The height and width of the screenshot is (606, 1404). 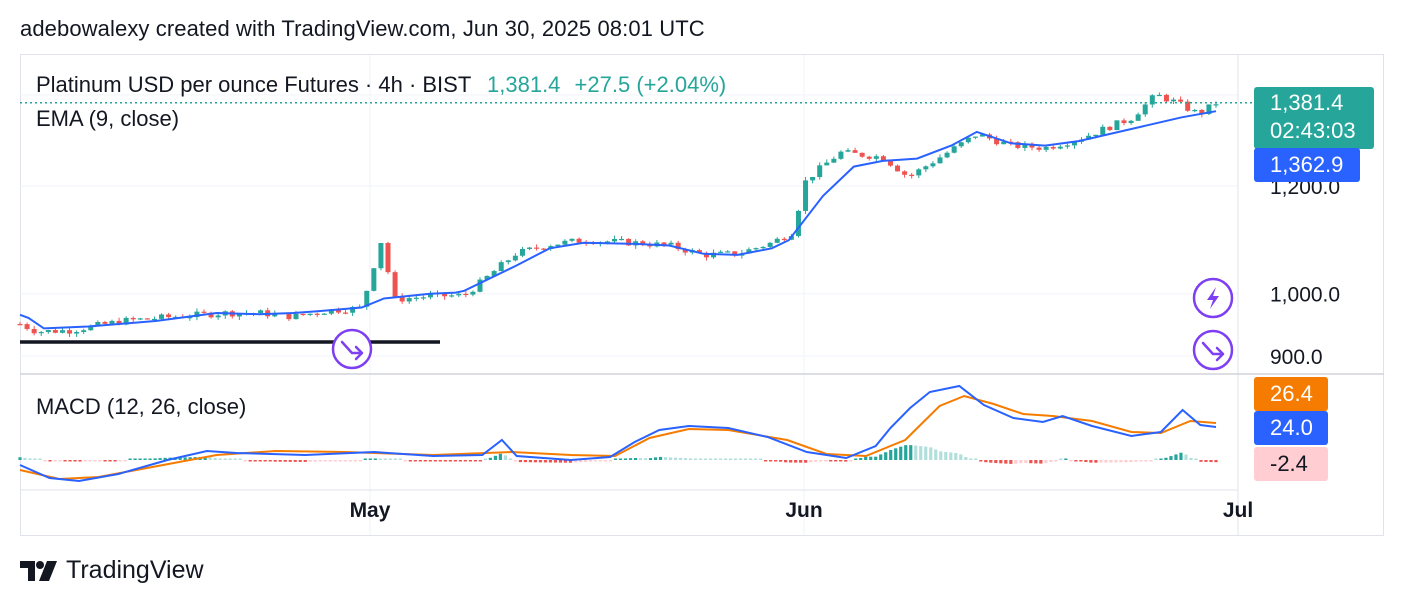 I want to click on last-price-badge: 1,381.4 02:43:03, so click(x=1314, y=118).